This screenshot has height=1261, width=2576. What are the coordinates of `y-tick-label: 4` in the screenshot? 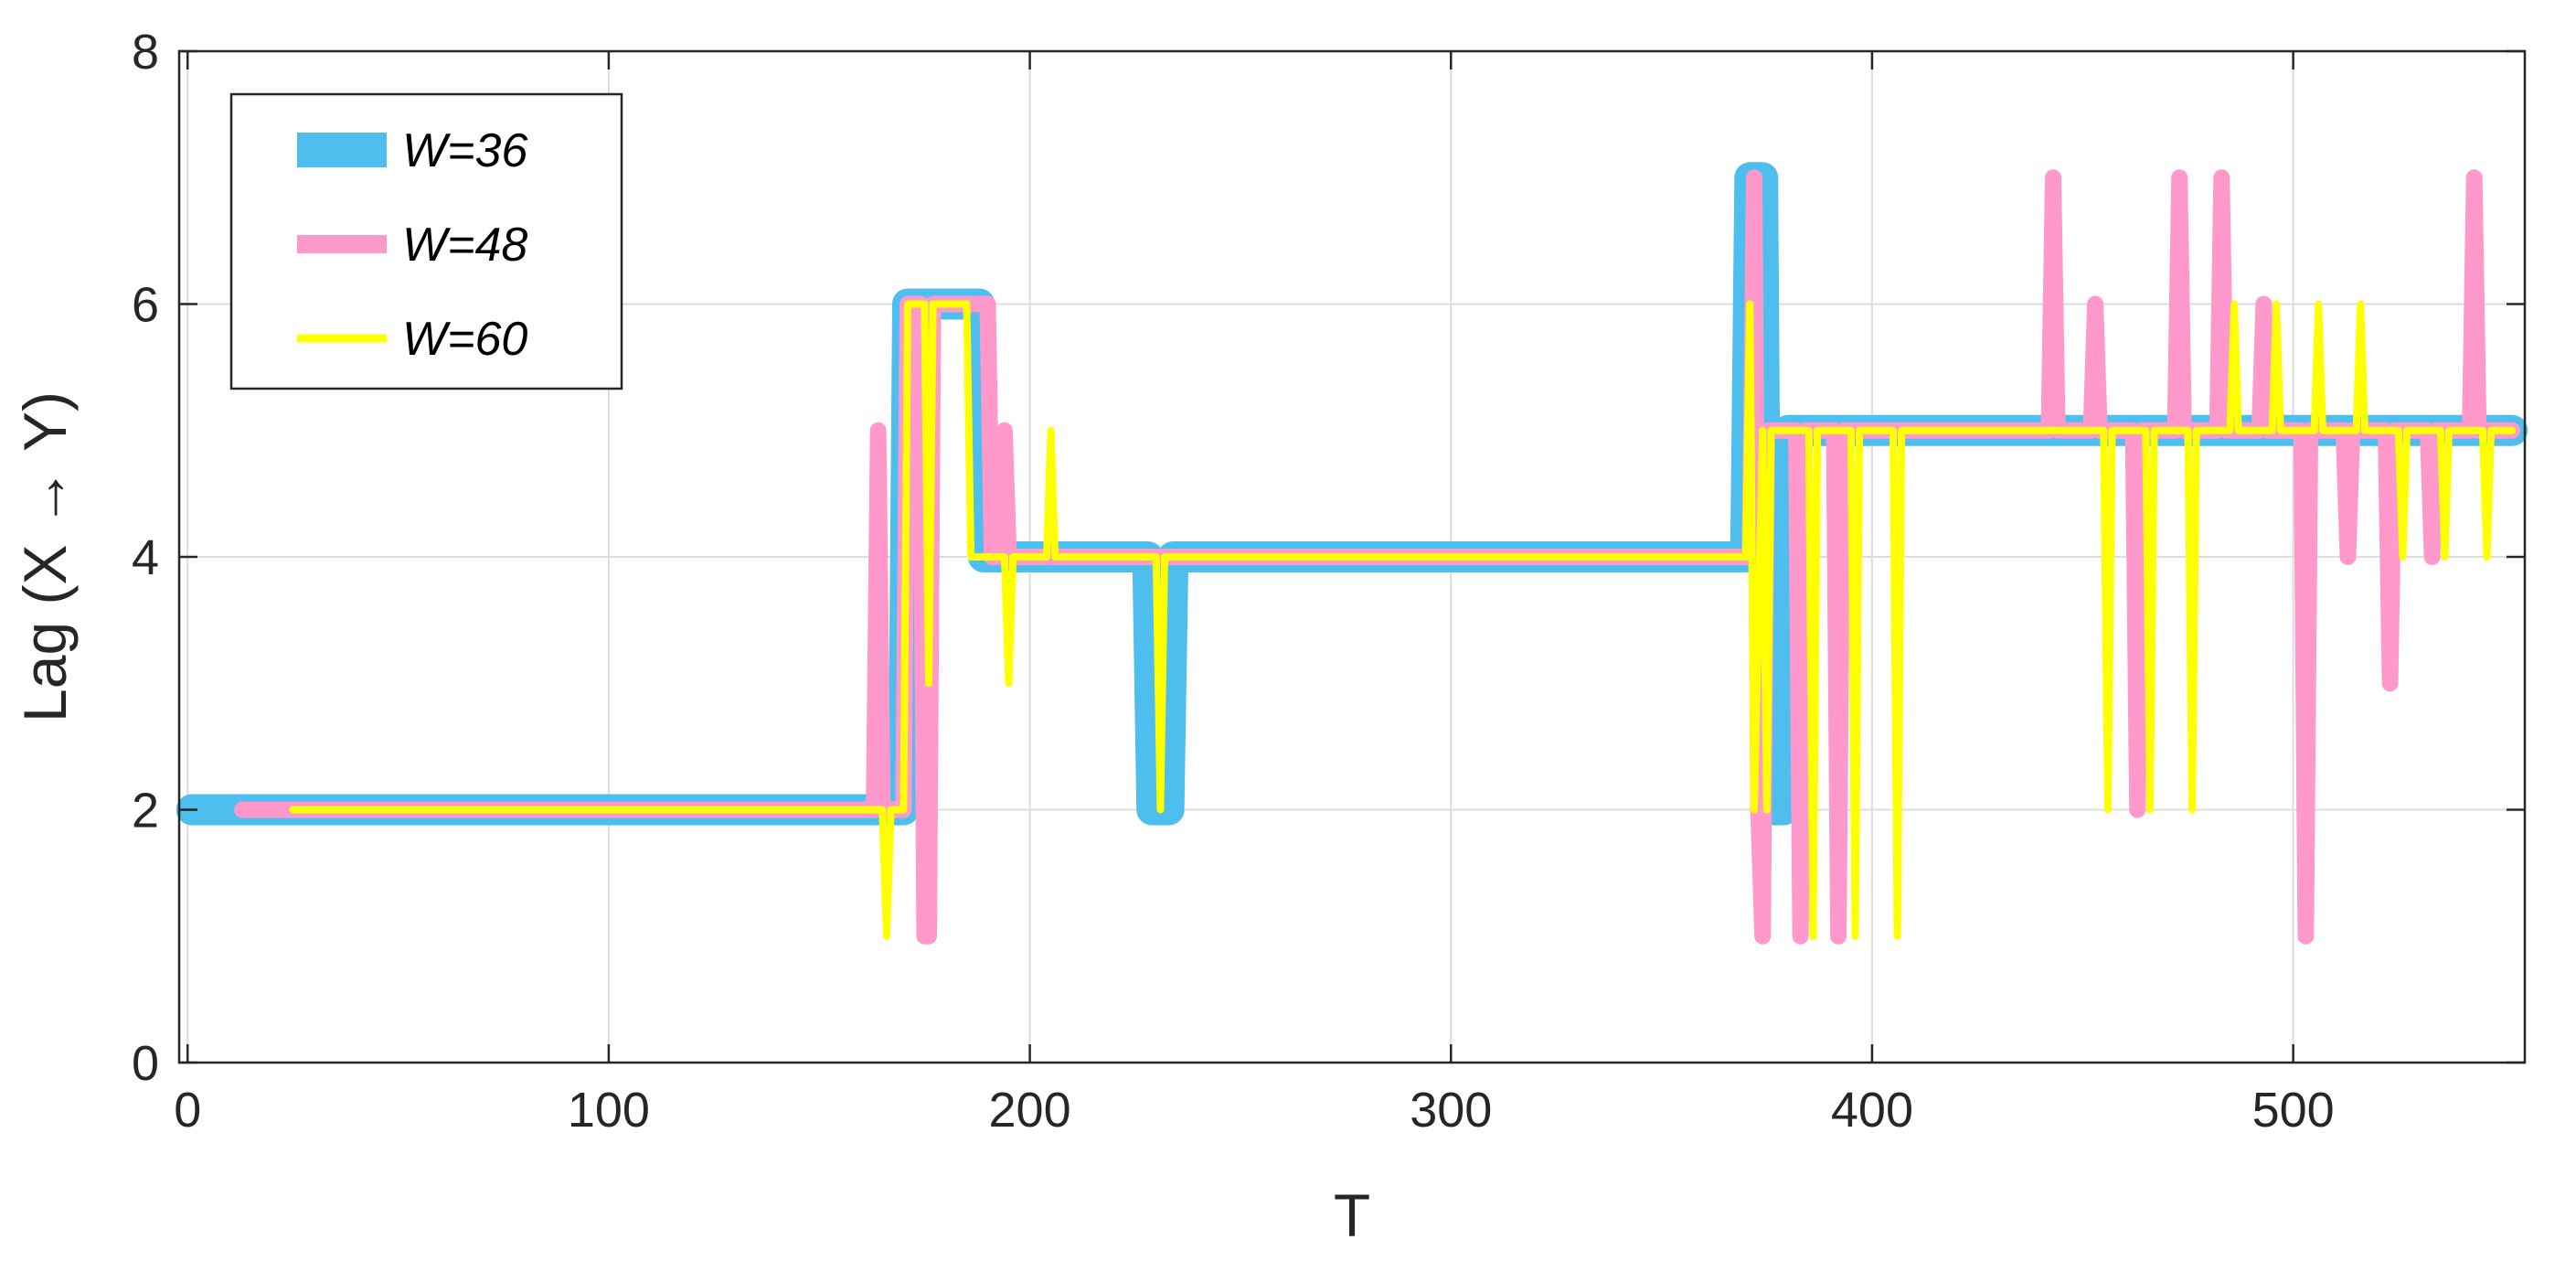 It's located at (145, 557).